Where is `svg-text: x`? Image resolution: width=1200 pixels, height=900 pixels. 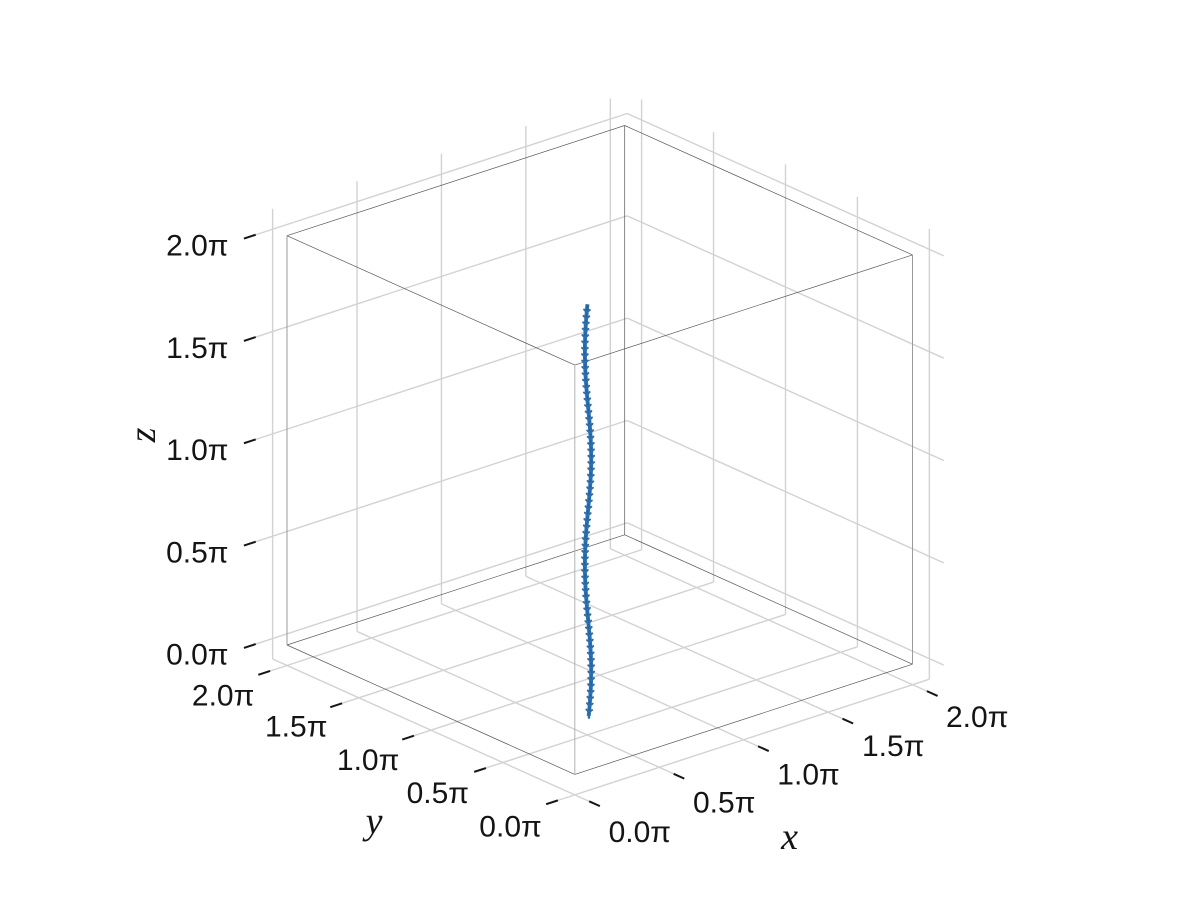 svg-text: x is located at coordinates (789, 837).